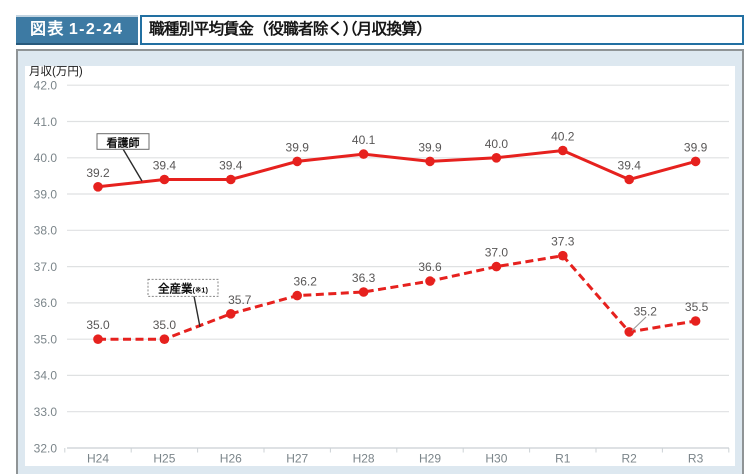  I want to click on svg-text: R2, so click(630, 459).